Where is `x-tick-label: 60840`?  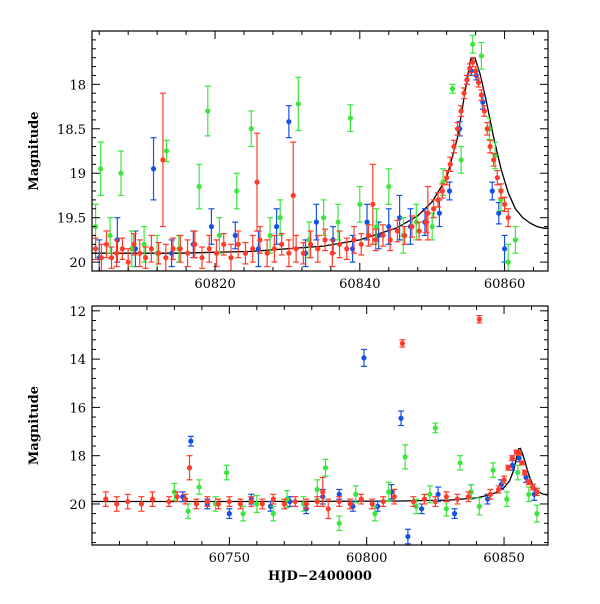
x-tick-label: 60840 is located at coordinates (359, 284).